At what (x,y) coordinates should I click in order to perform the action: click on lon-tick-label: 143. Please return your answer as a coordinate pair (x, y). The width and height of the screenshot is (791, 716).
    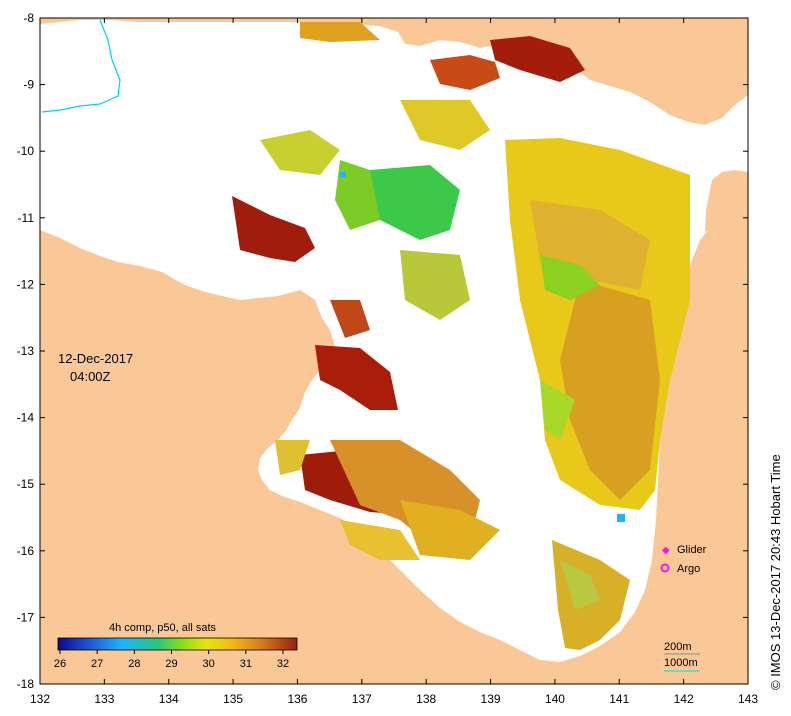
    Looking at the image, I should click on (748, 699).